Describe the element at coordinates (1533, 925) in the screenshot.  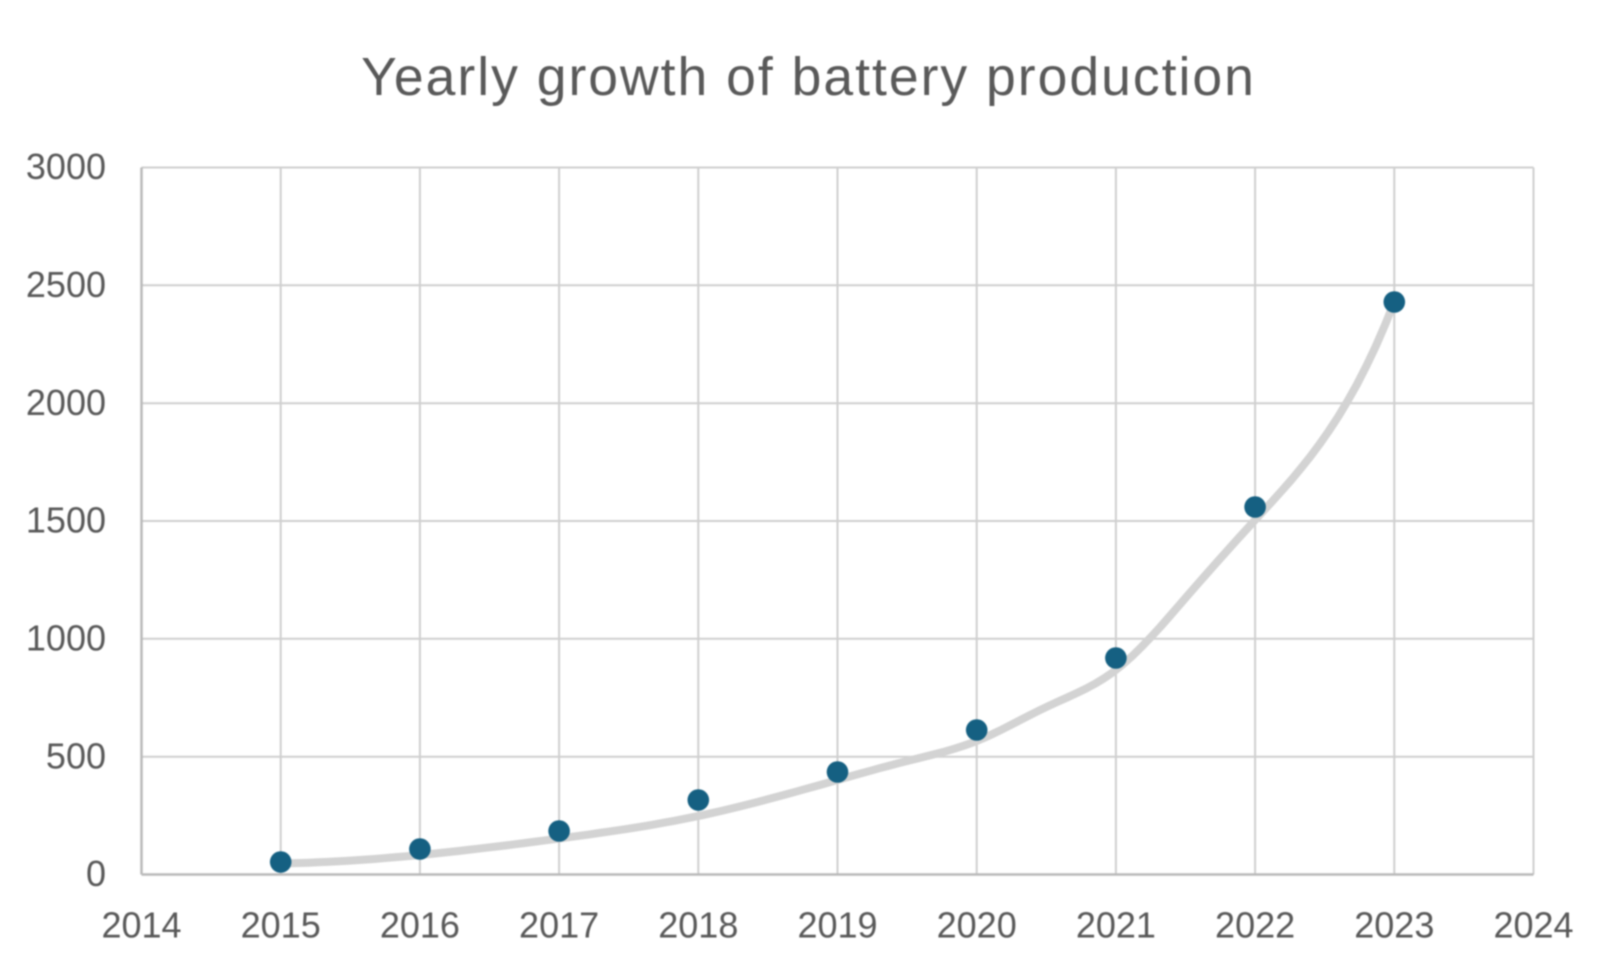
I see `svg-text: 2024` at that location.